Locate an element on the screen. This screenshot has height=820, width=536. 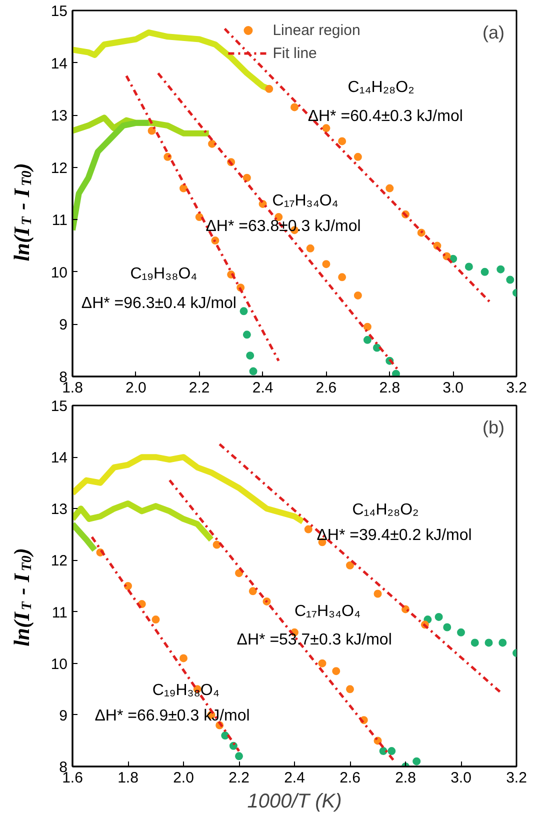
legend-label: Fit line is located at coordinates (294, 53).